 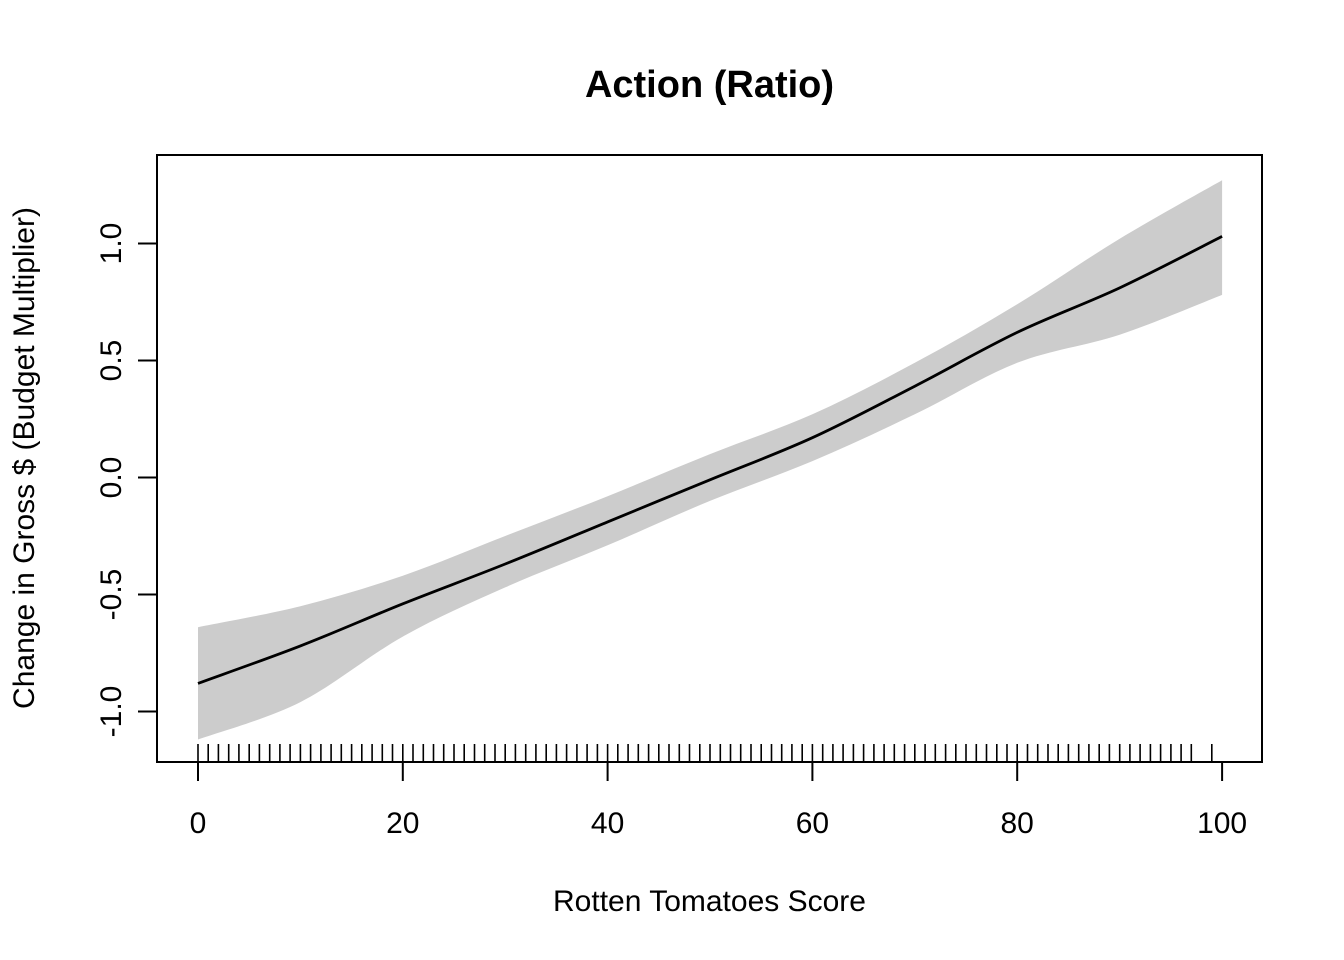 I want to click on x-tick-label: 20, so click(x=402, y=823).